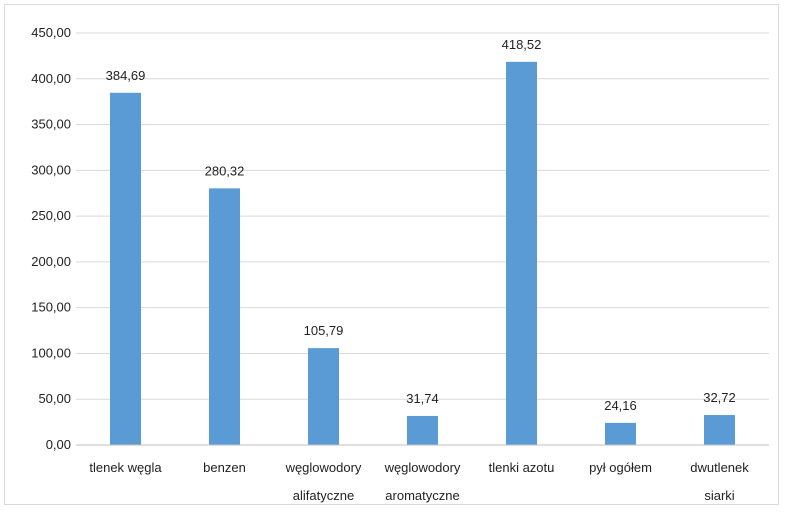  What do you see at coordinates (719, 495) in the screenshot?
I see `x-tick-label: siarki` at bounding box center [719, 495].